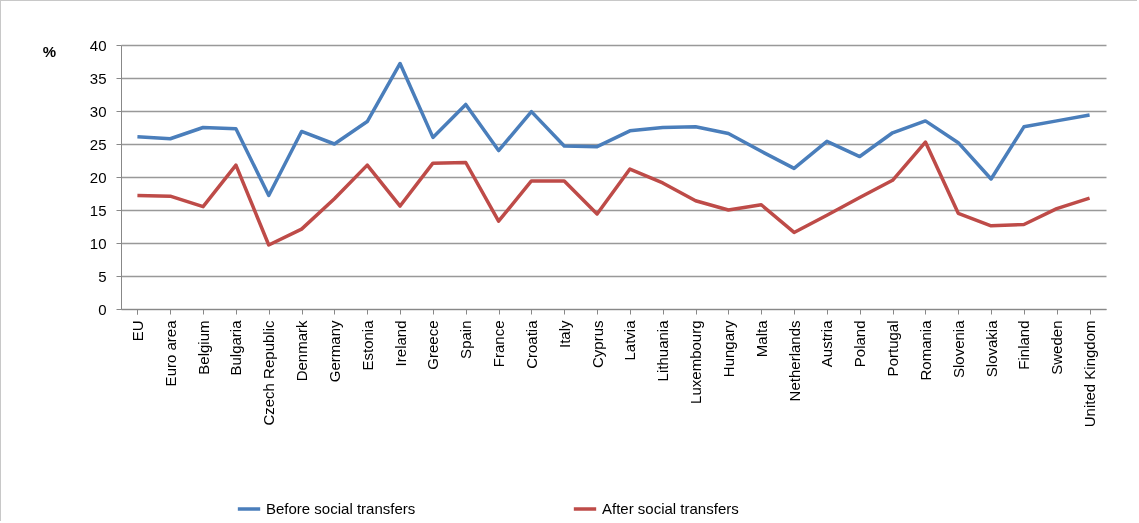 This screenshot has height=523, width=1139. I want to click on x-tick-label: Greece, so click(433, 345).